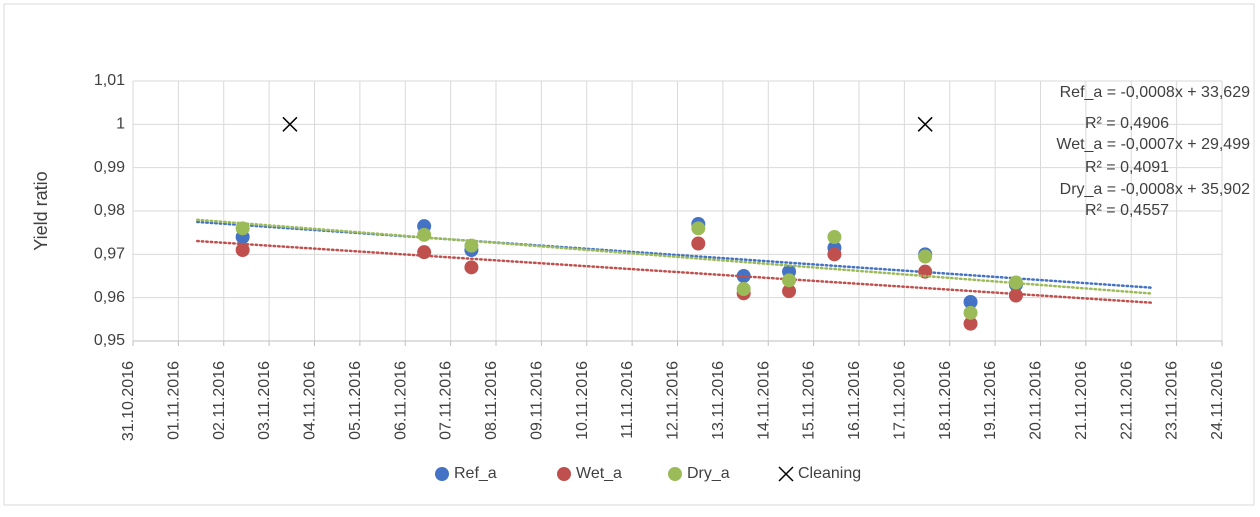 This screenshot has height=517, width=1260. What do you see at coordinates (1155, 189) in the screenshot?
I see `trendline-equation: Dry_a = -0,0008x + 35,902` at bounding box center [1155, 189].